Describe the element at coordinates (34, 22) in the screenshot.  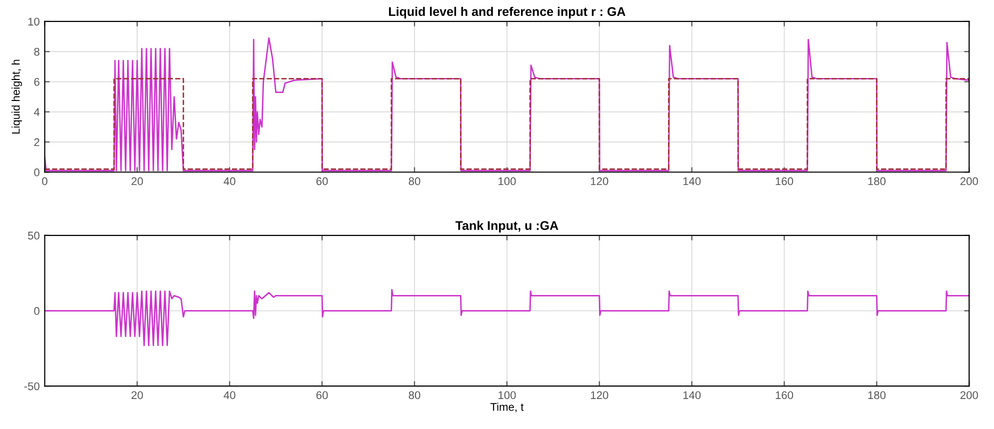
I see `y-tick-label: 10` at that location.